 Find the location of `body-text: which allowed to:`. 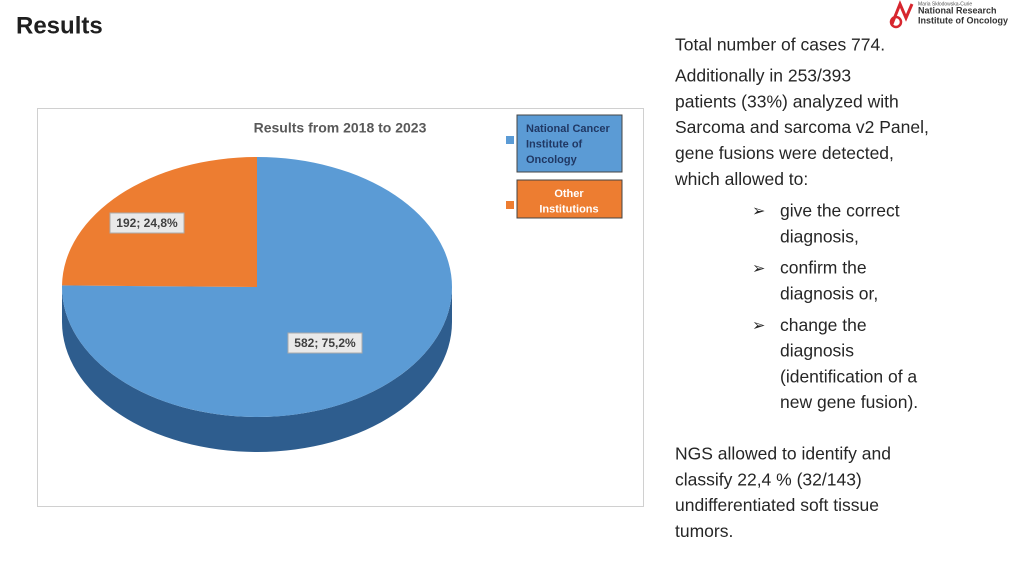

body-text: which allowed to: is located at coordinates (741, 179).